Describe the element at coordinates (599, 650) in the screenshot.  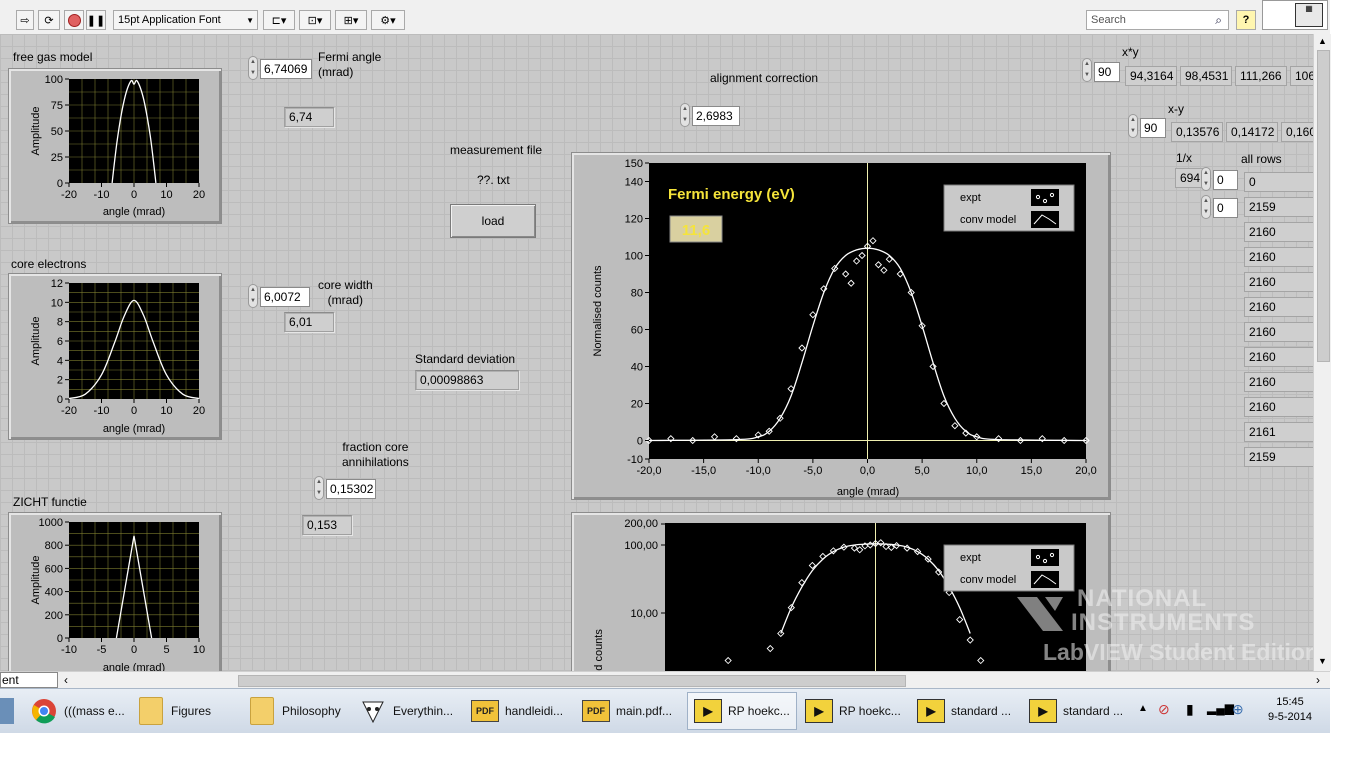
I see `log-graph-ylabel: ed counts` at that location.